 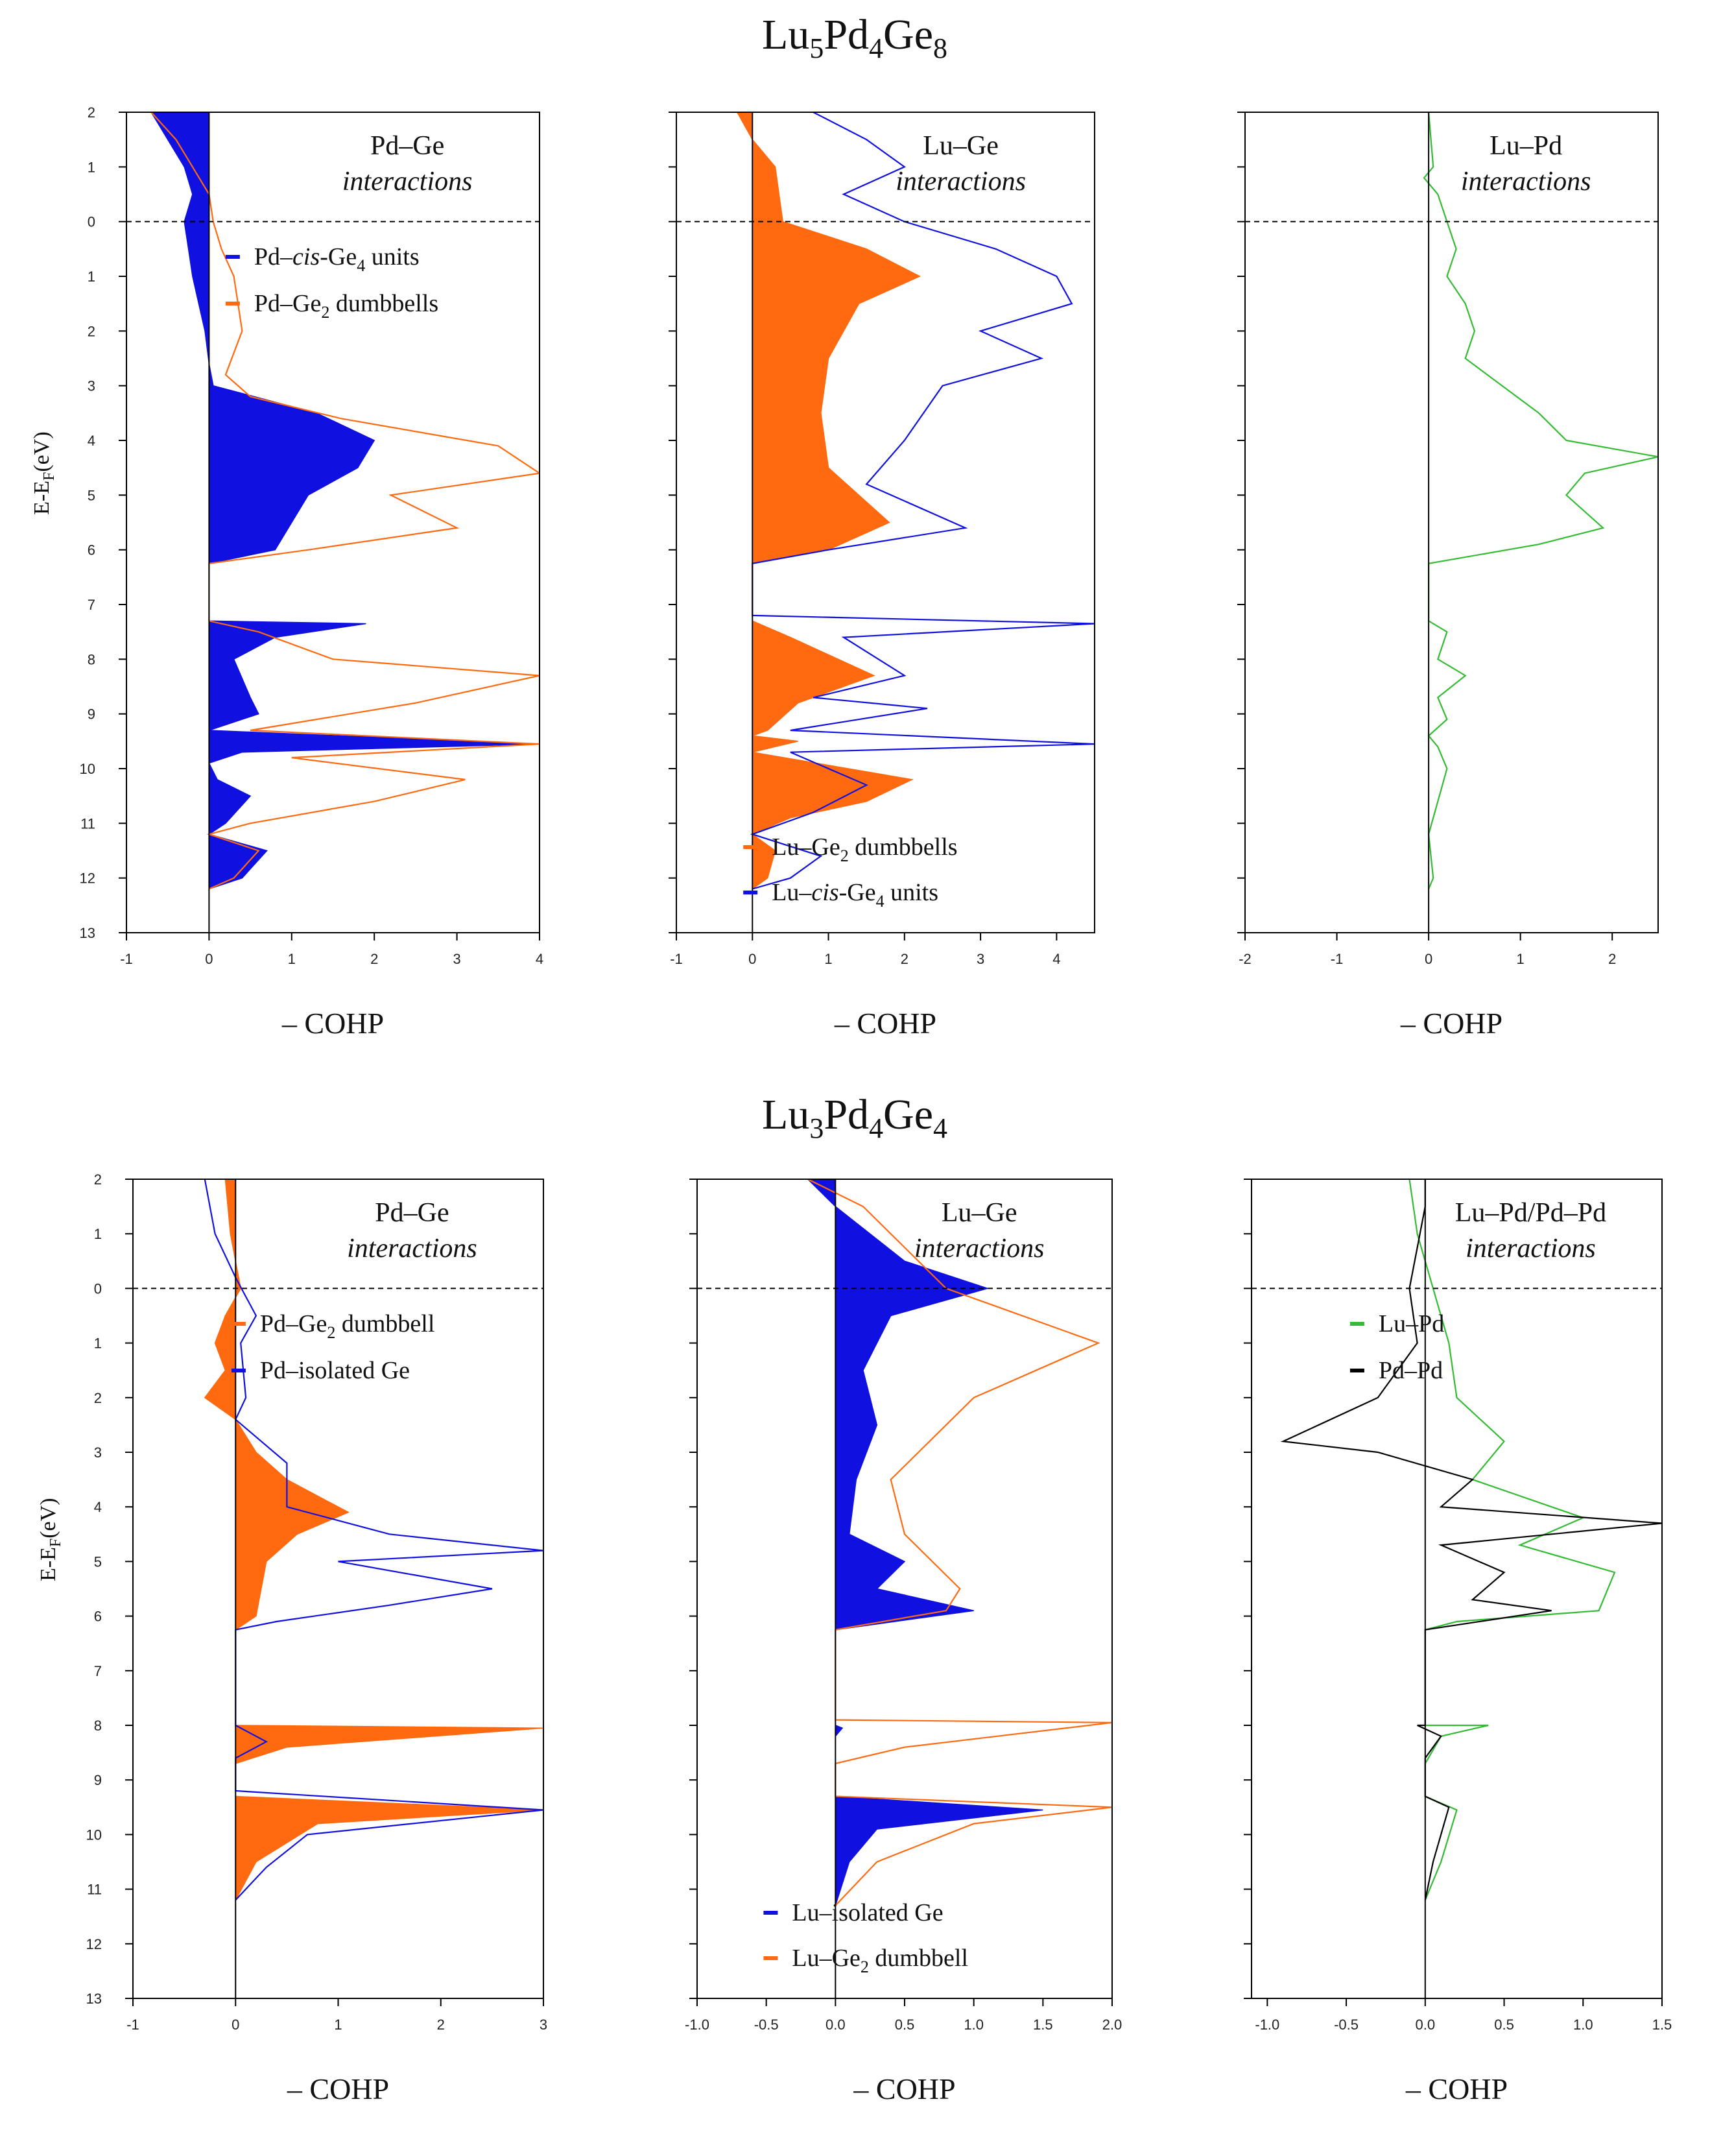 I want to click on legend-label-italic: cis-, so click(x=829, y=892).